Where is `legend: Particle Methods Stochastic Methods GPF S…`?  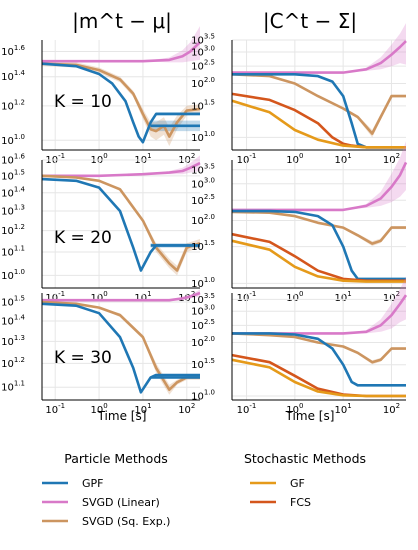 legend: Particle Methods Stochastic Methods GPF S… is located at coordinates (204, 489).